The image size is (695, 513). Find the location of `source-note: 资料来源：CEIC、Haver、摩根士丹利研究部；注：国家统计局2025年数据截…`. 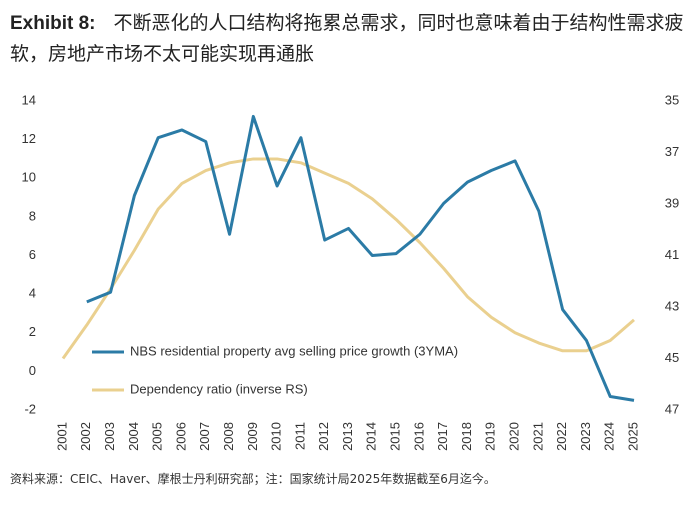

source-note: 资料来源：CEIC、Haver、摩根士丹利研究部；注：国家统计局2025年数据截… is located at coordinates (253, 479).